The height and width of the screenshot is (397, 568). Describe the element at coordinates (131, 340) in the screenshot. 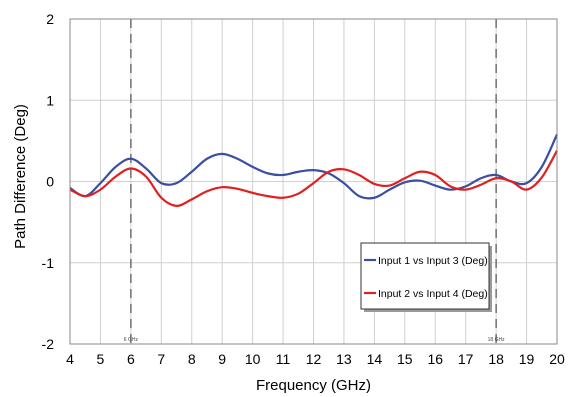

I see `marker-label: 6 GHz` at that location.